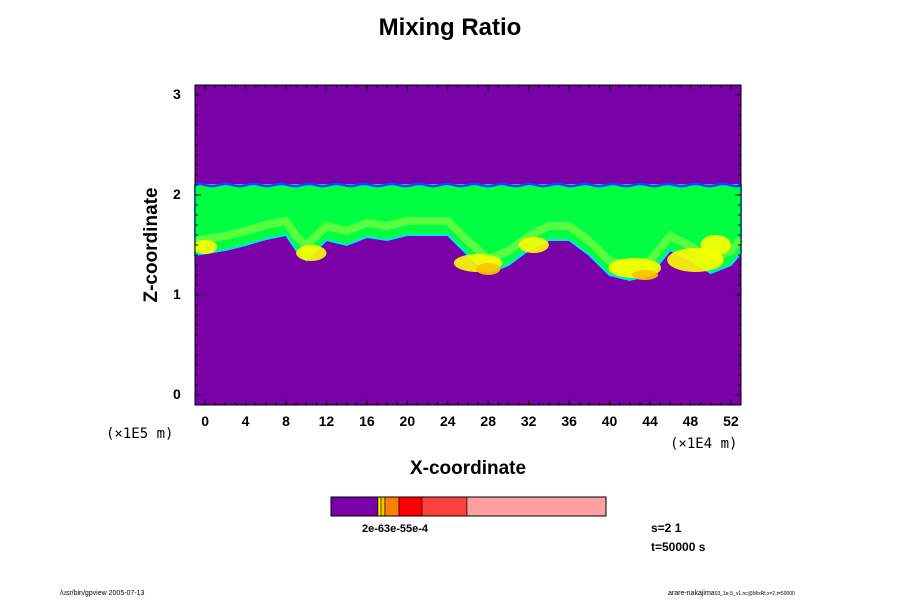 The height and width of the screenshot is (600, 900). What do you see at coordinates (395, 529) in the screenshot?
I see `colorbar-labels: 2e-63e-55e-4` at bounding box center [395, 529].